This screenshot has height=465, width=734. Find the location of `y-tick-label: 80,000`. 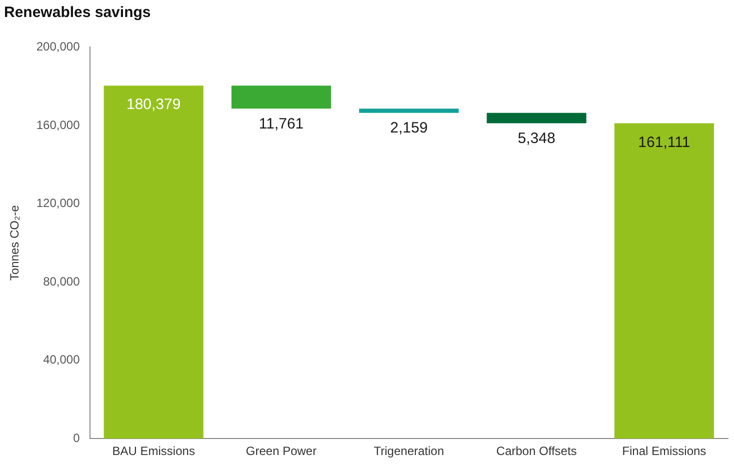

y-tick-label: 80,000 is located at coordinates (61, 281).